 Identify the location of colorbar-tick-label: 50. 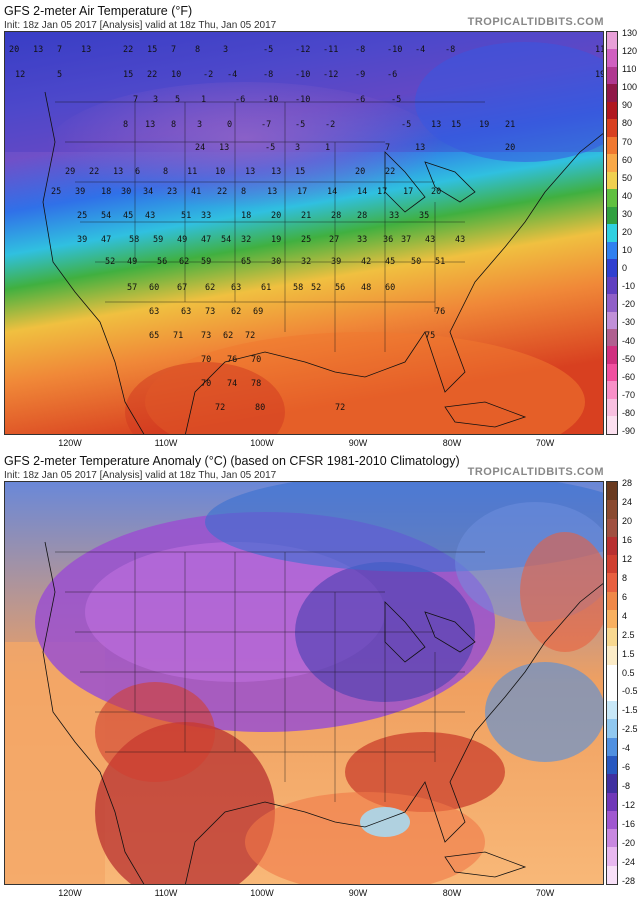
(627, 177).